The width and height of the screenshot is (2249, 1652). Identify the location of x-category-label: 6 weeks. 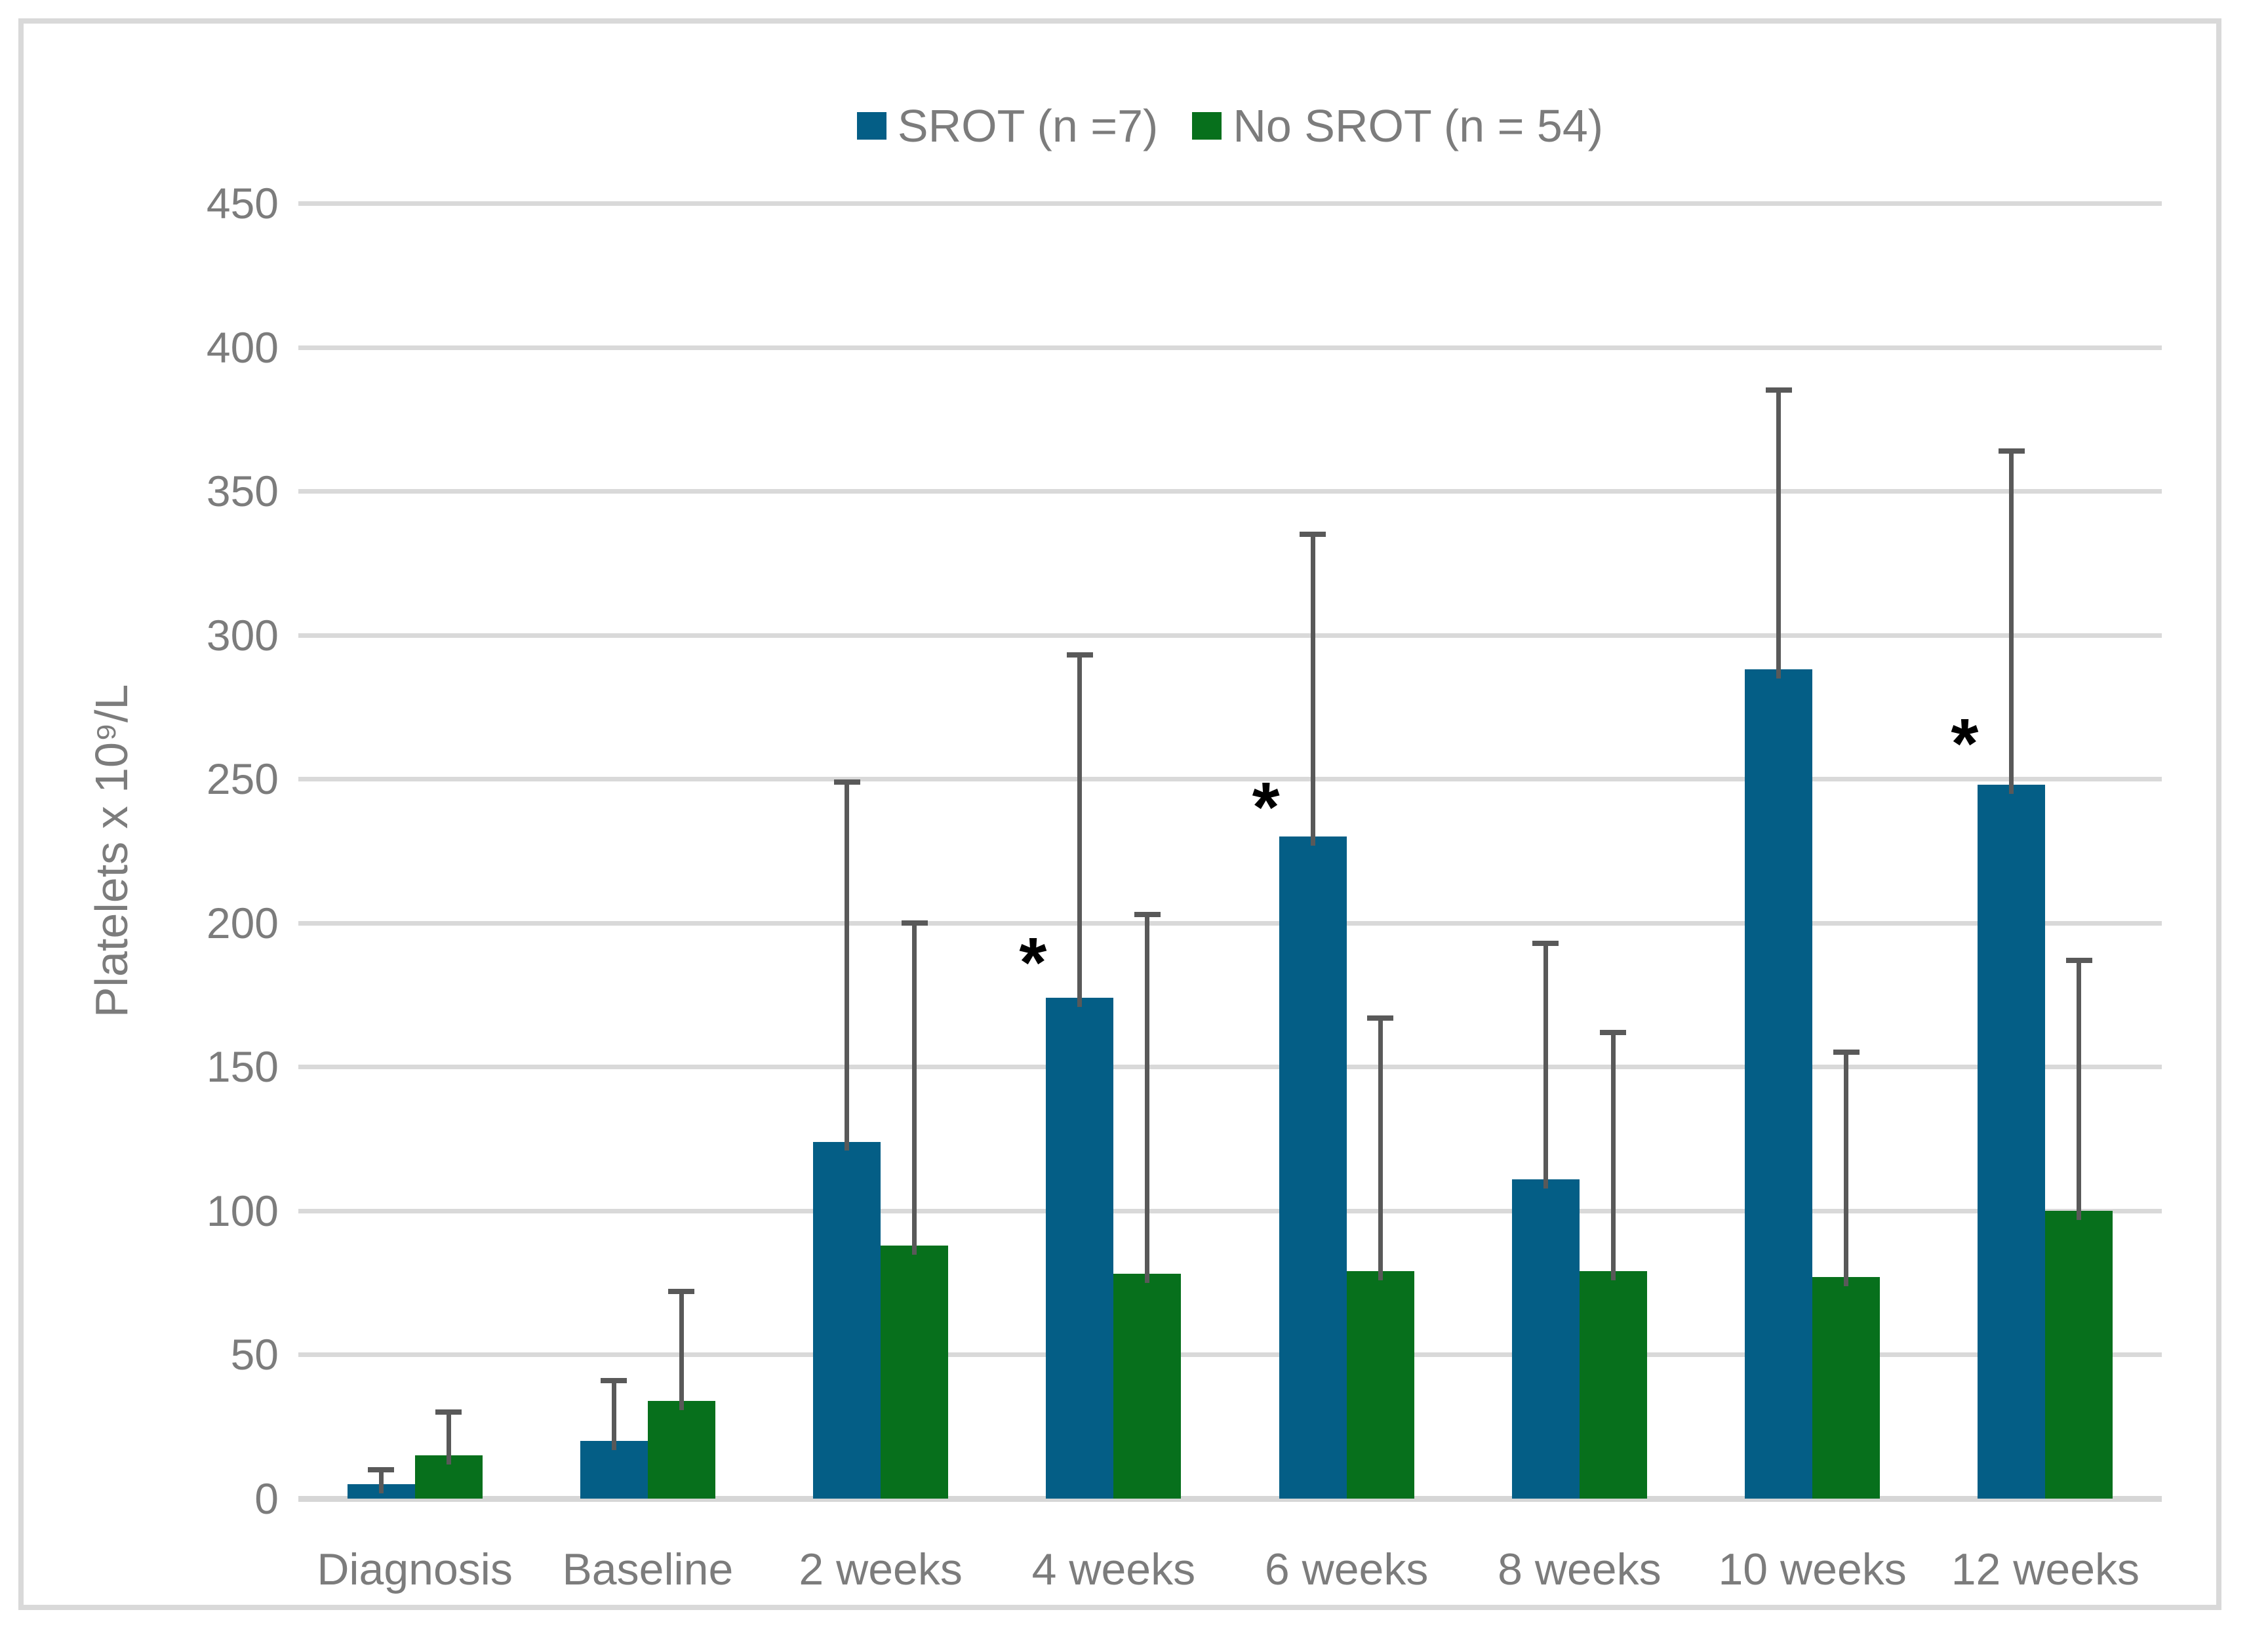
(1346, 1569).